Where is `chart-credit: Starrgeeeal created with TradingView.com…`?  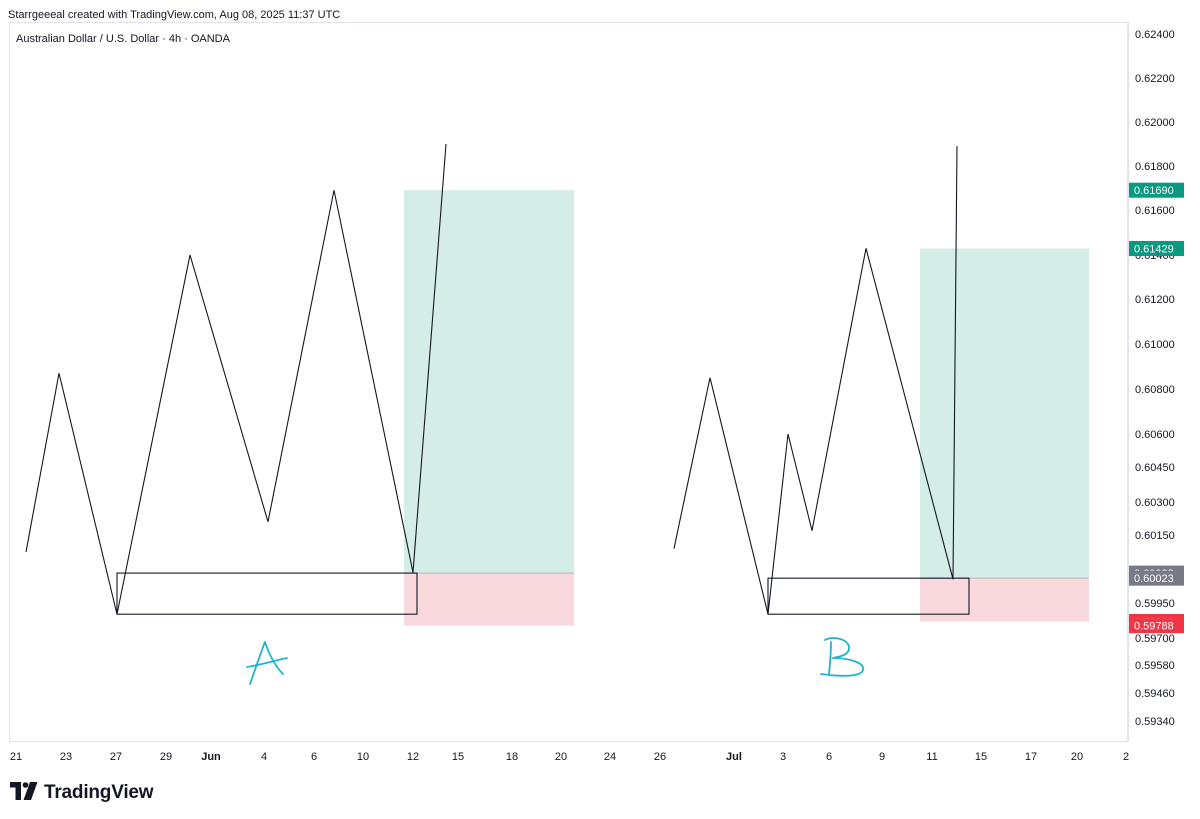
chart-credit: Starrgeeeal created with TradingView.com… is located at coordinates (174, 15).